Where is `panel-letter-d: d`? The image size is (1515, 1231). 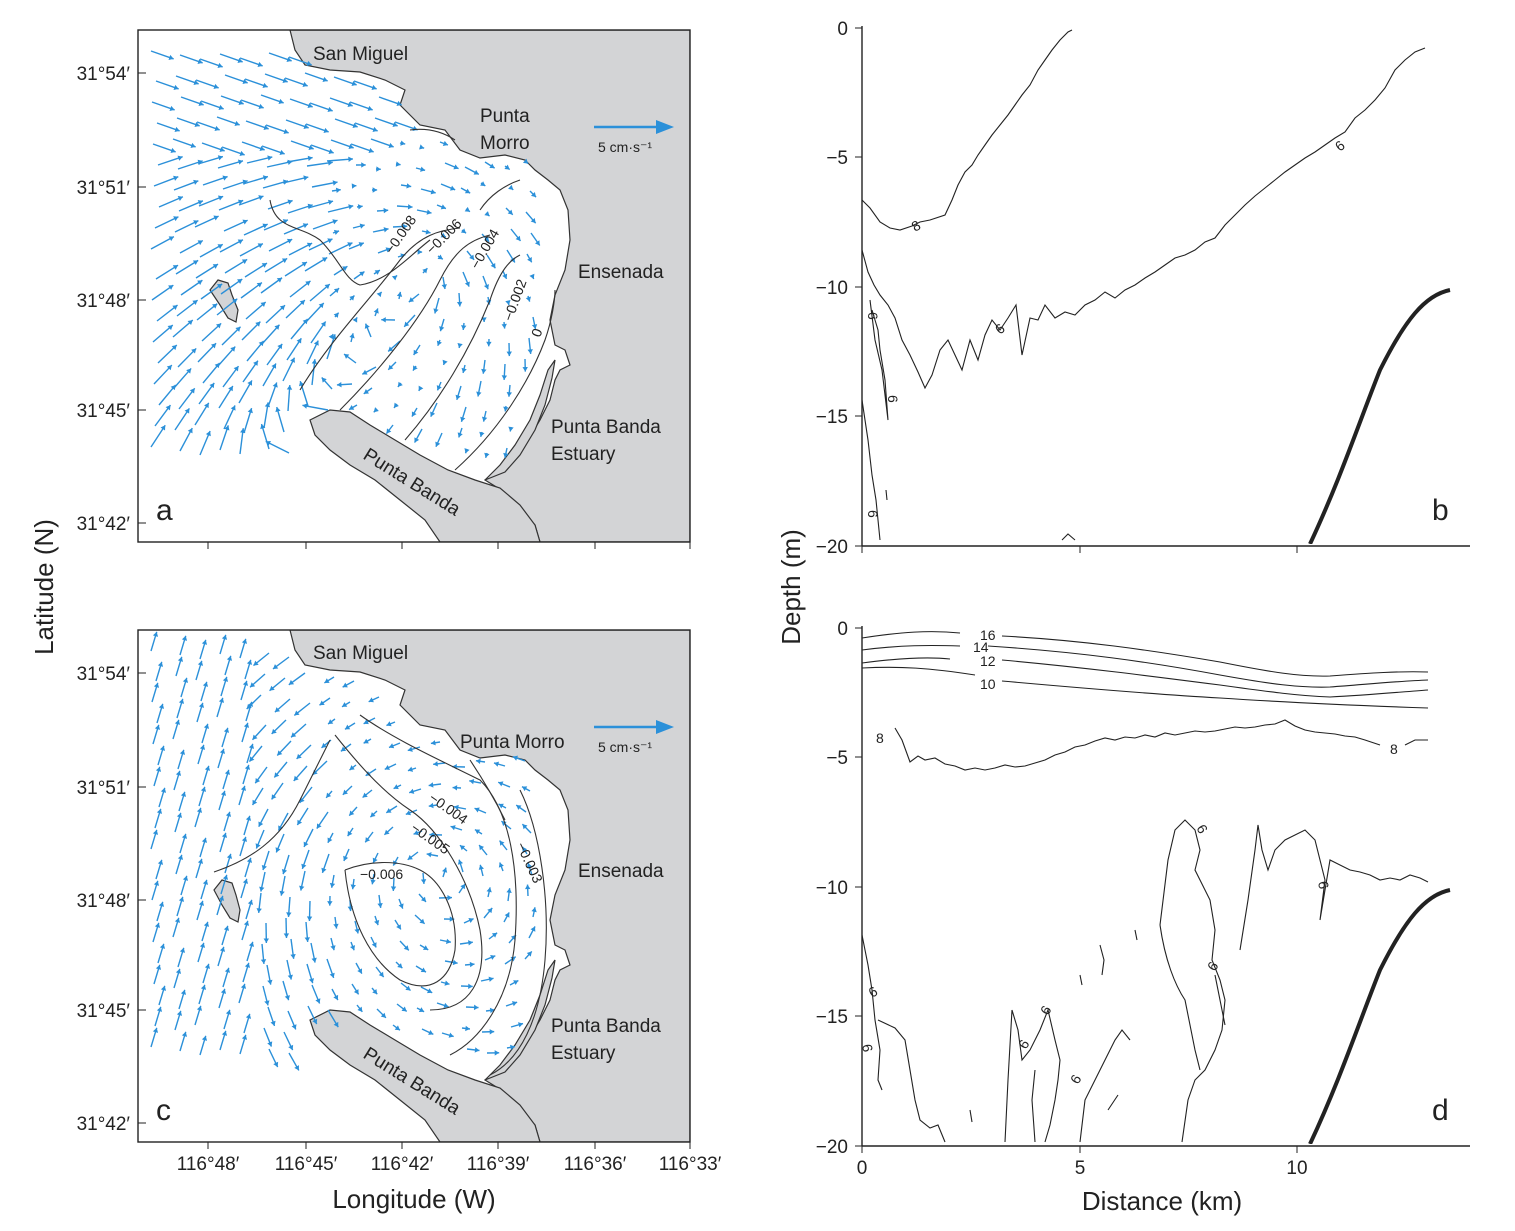
panel-letter-d: d is located at coordinates (1440, 1110).